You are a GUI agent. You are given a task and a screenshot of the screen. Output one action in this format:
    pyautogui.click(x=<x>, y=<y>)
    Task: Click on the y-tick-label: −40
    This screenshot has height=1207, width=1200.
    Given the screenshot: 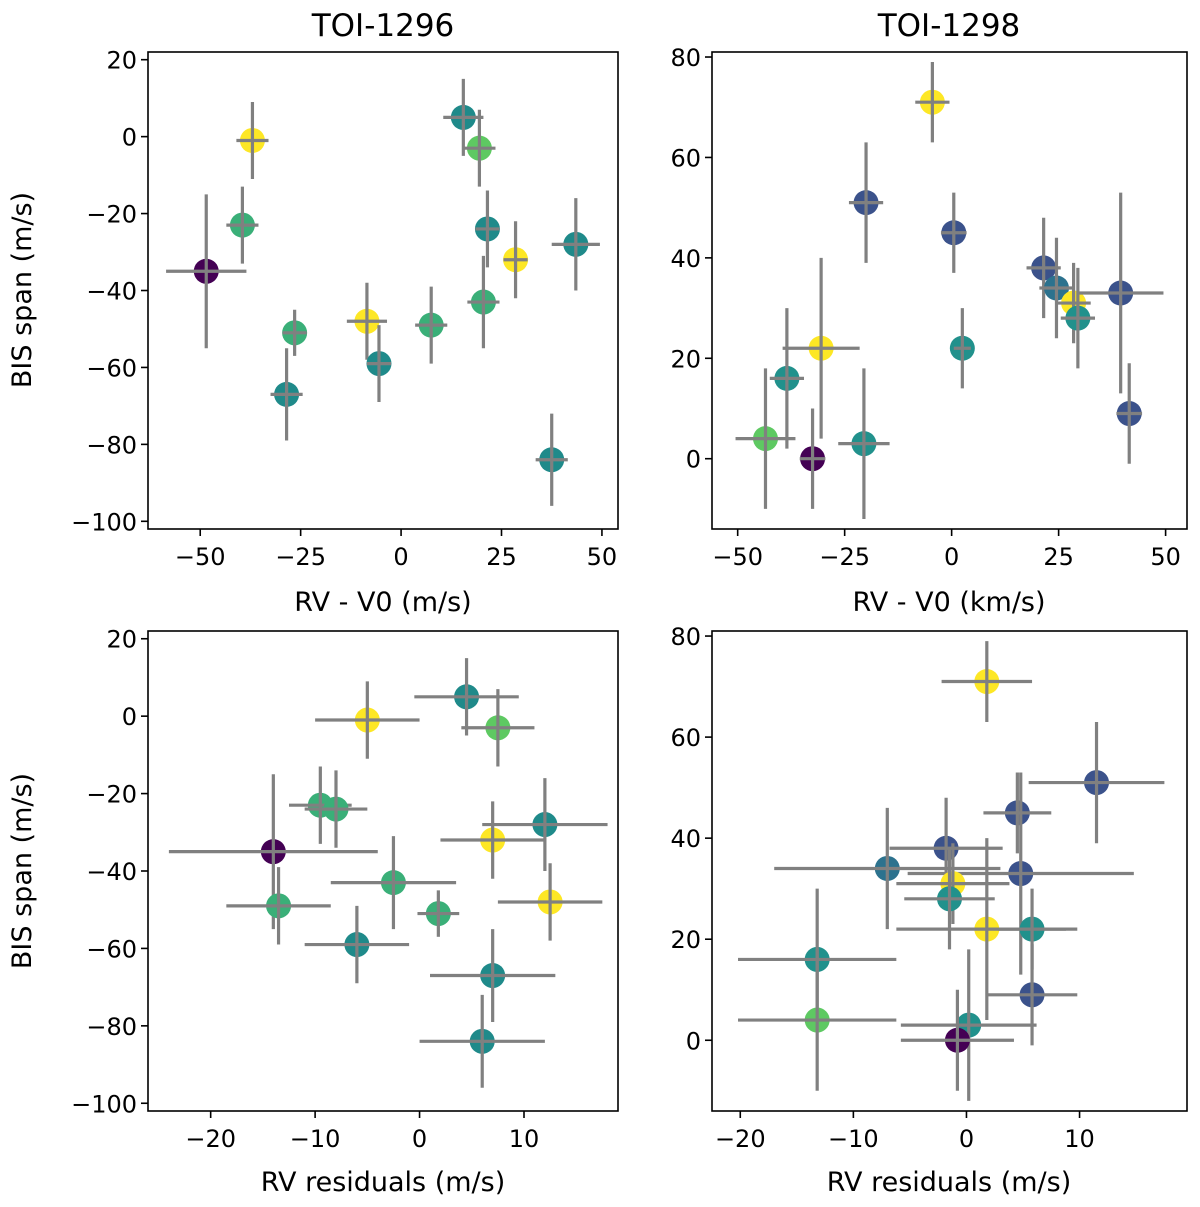 What is the action you would take?
    pyautogui.click(x=111, y=292)
    